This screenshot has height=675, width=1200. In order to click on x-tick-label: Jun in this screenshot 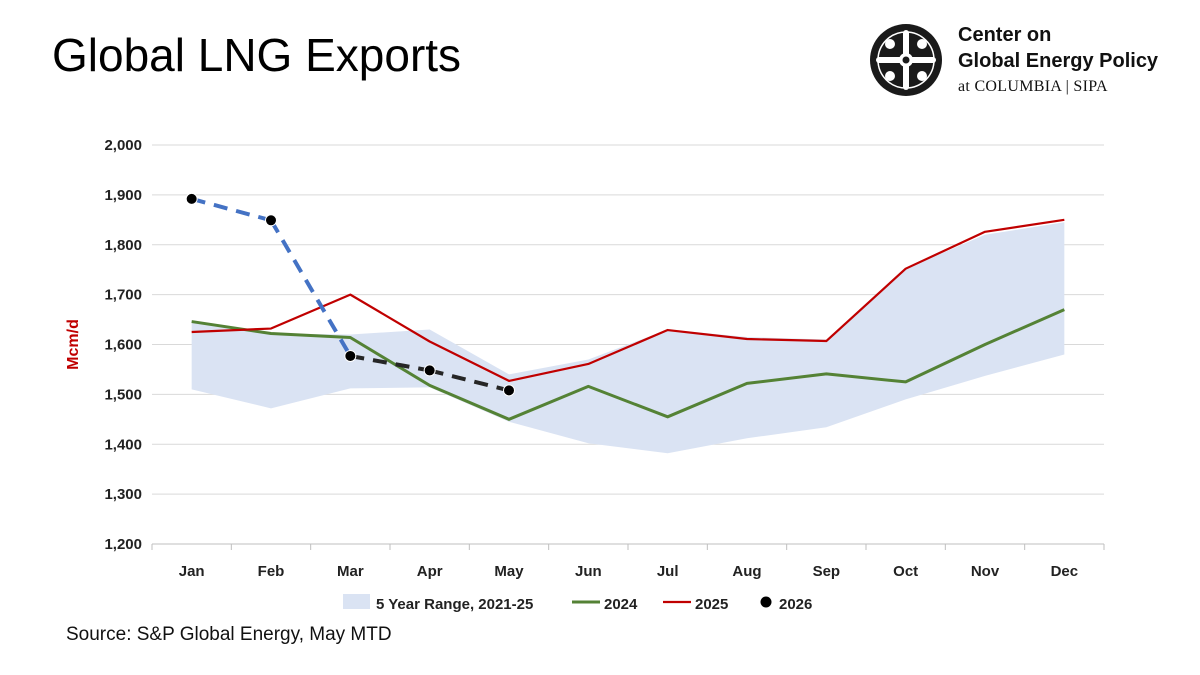, I will do `click(588, 571)`.